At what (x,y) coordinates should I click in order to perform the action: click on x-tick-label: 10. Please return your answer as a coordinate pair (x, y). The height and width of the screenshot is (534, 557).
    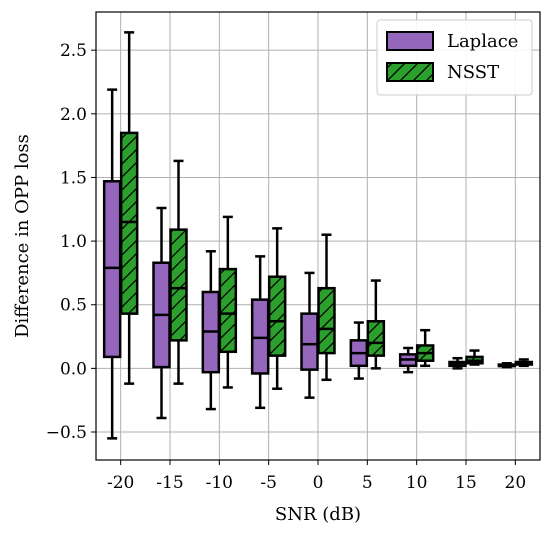
    Looking at the image, I should click on (417, 483).